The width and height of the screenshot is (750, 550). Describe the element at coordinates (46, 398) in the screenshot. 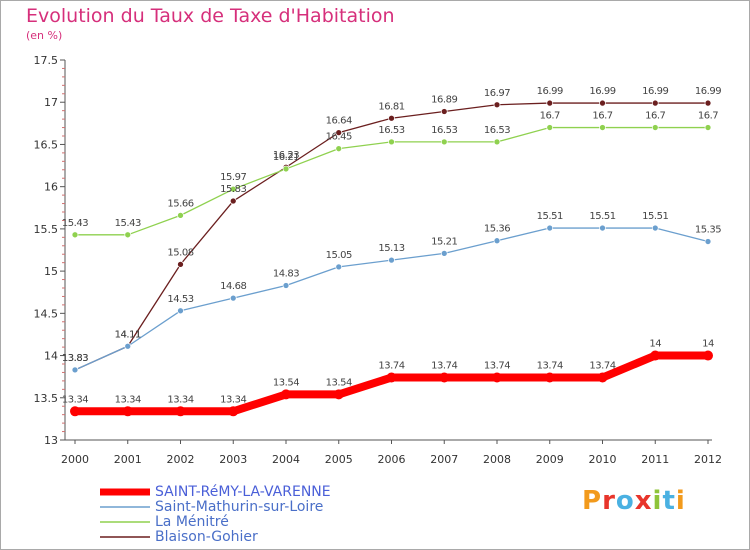

I see `y-tick-label: 13.5` at that location.